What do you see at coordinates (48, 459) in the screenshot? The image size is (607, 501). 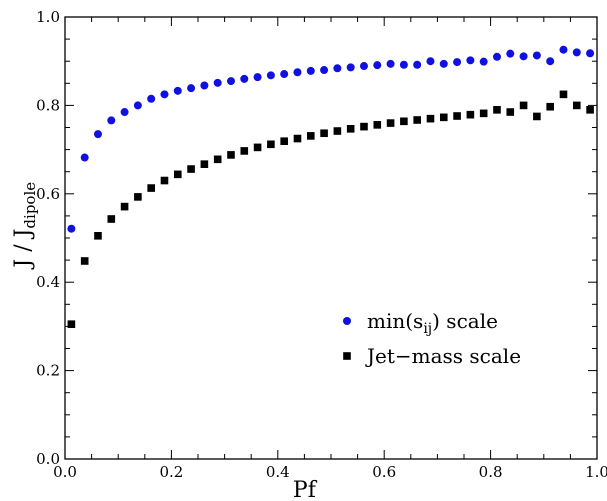 I see `y-tick-label: 0.0` at bounding box center [48, 459].